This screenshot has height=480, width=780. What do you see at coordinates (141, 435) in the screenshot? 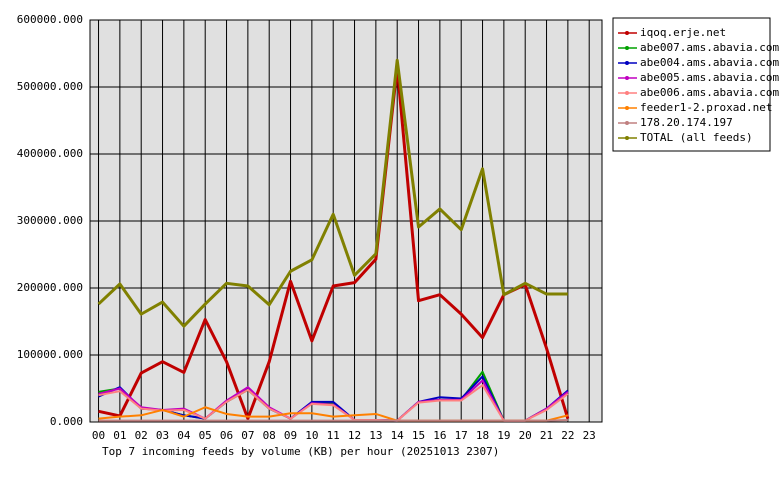
I see `x-tick-label: 02` at bounding box center [141, 435].